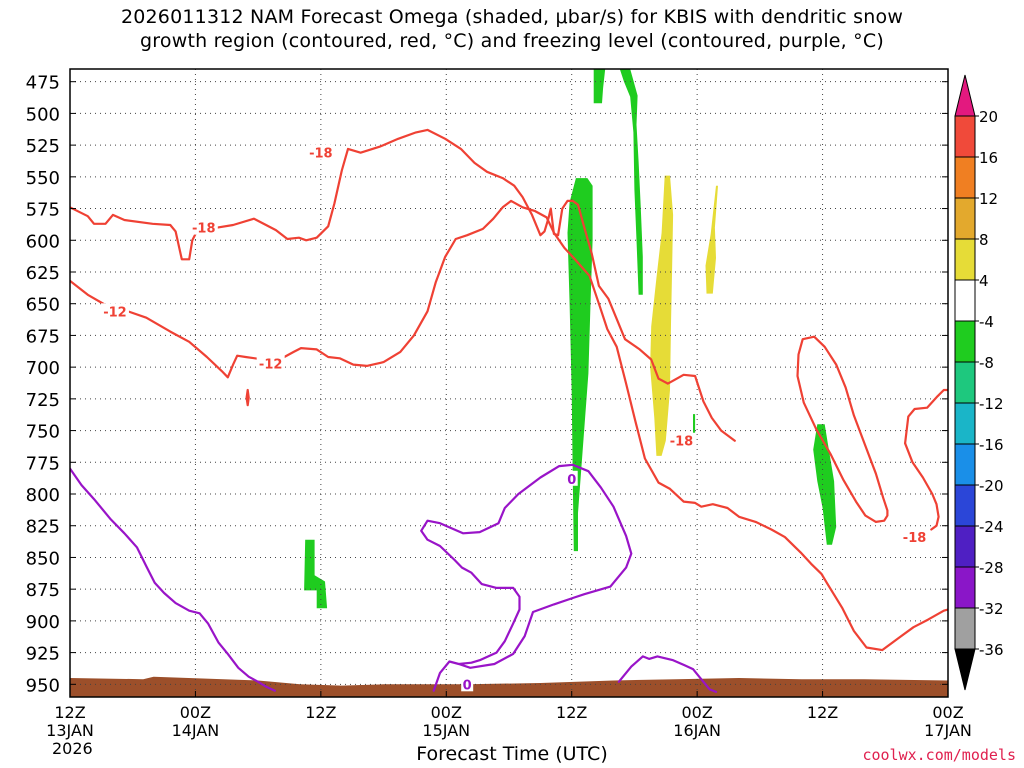  What do you see at coordinates (43, 400) in the screenshot?
I see `ytick-label-725: 725` at bounding box center [43, 400].